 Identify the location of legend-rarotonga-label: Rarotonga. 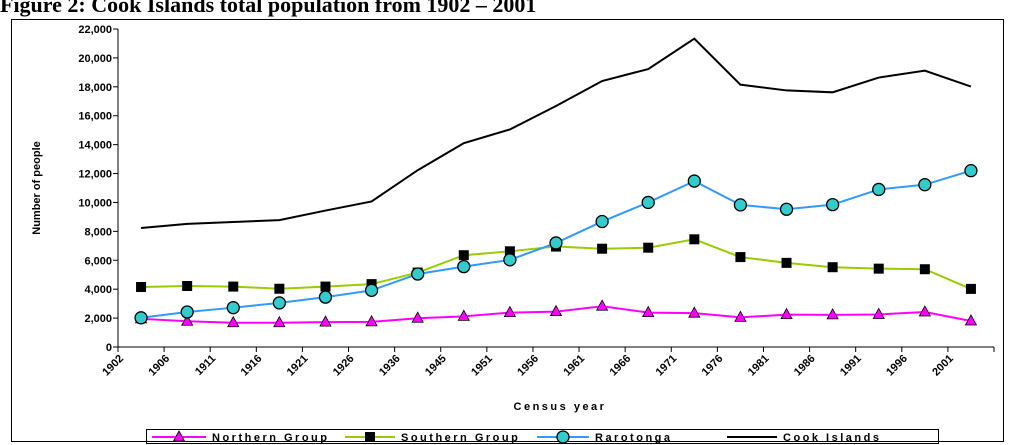
(634, 438).